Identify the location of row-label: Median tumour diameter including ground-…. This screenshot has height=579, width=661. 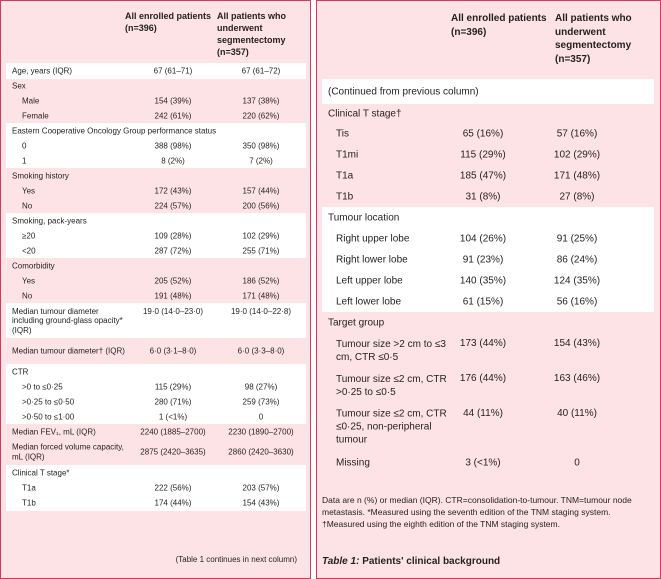
(67, 320).